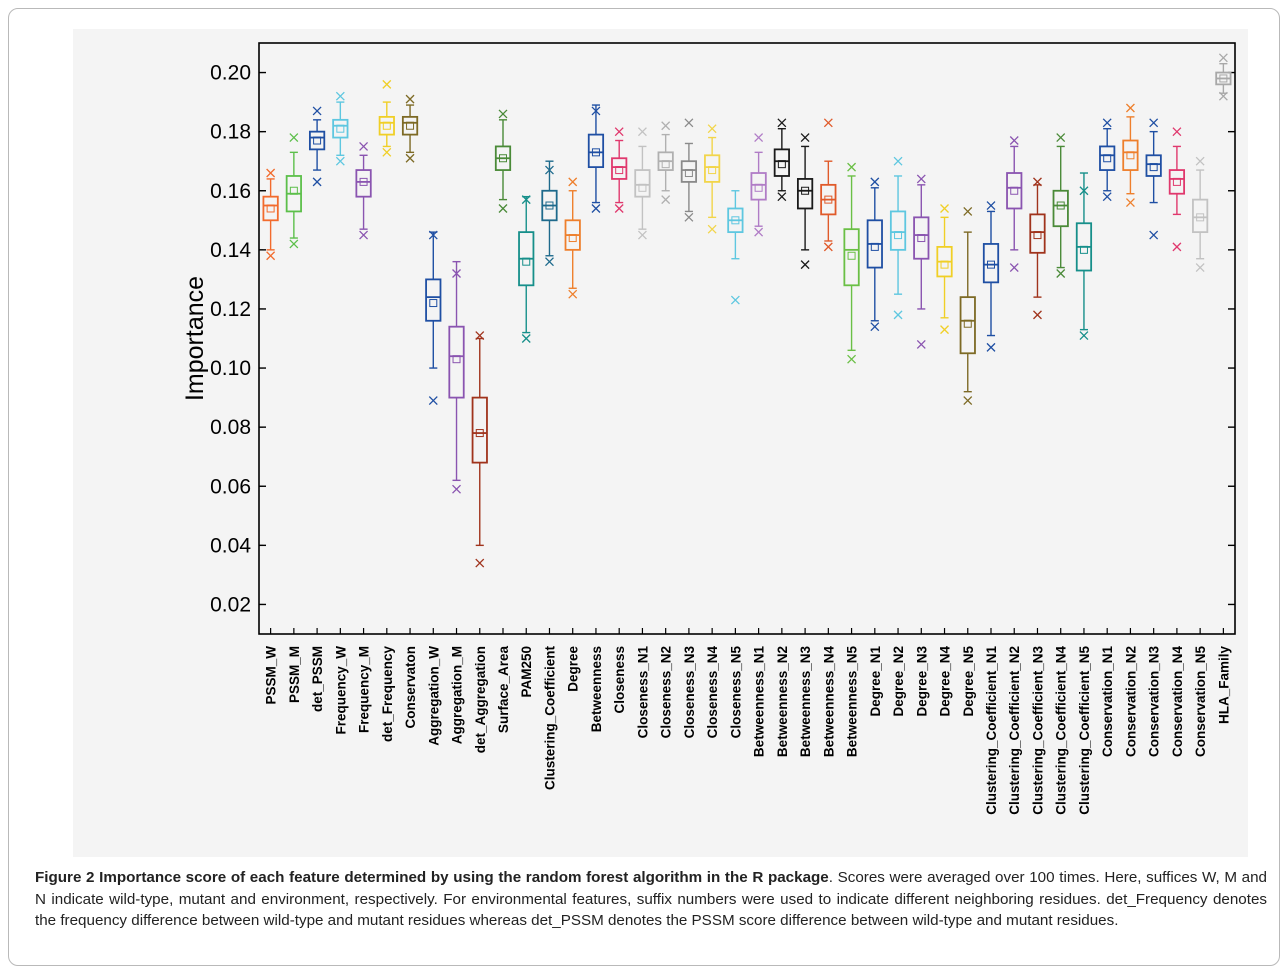  I want to click on x-tick-label: Clustering_Coefficient_N1, so click(991, 730).